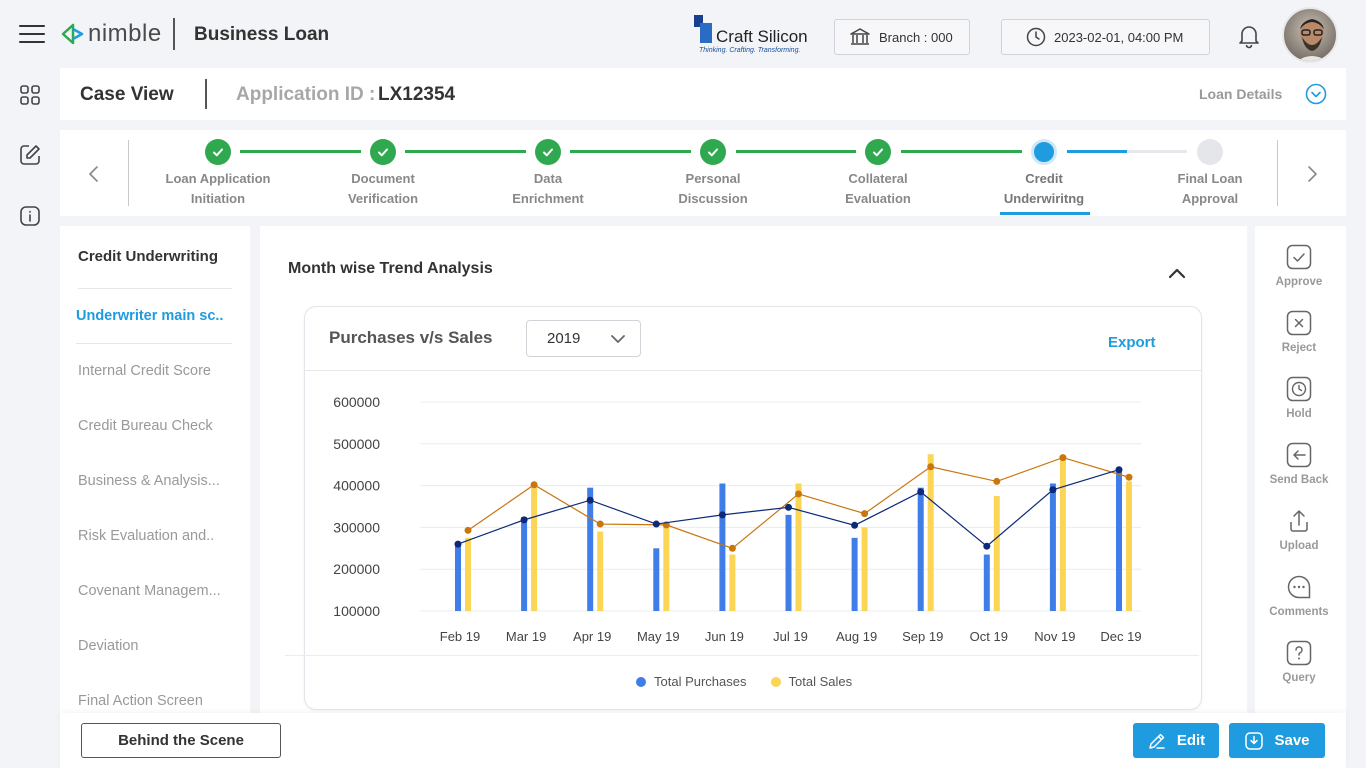 The image size is (1366, 768). Describe the element at coordinates (1316, 94) in the screenshot. I see `expand-circle-icon` at that location.